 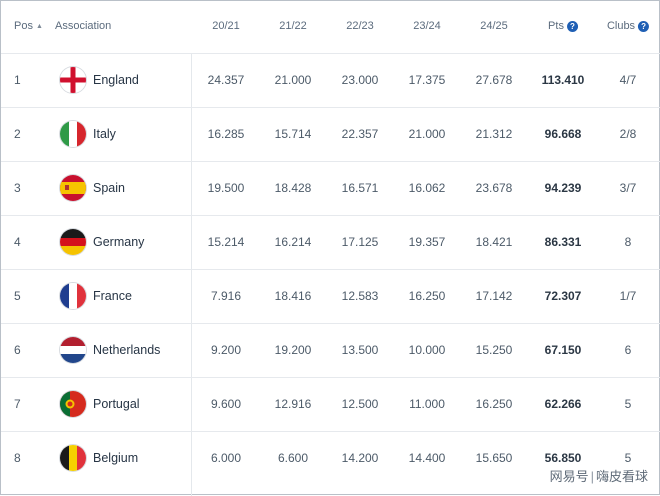 What do you see at coordinates (293, 242) in the screenshot?
I see `season-2122-value: 16.214` at bounding box center [293, 242].